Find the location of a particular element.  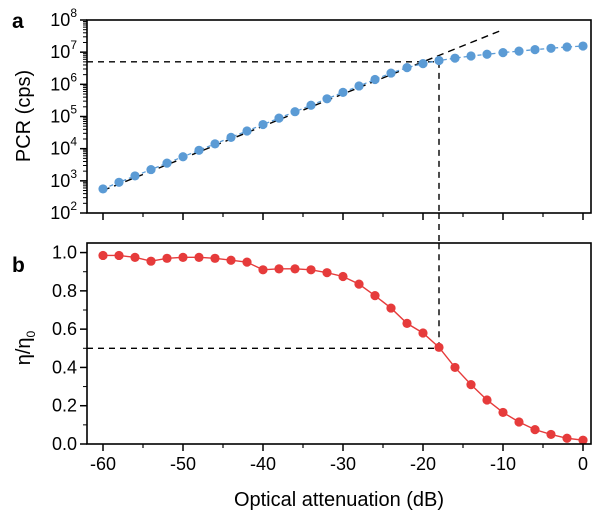

panel-b-y-axis-title: η/η0 is located at coordinates (25, 347).